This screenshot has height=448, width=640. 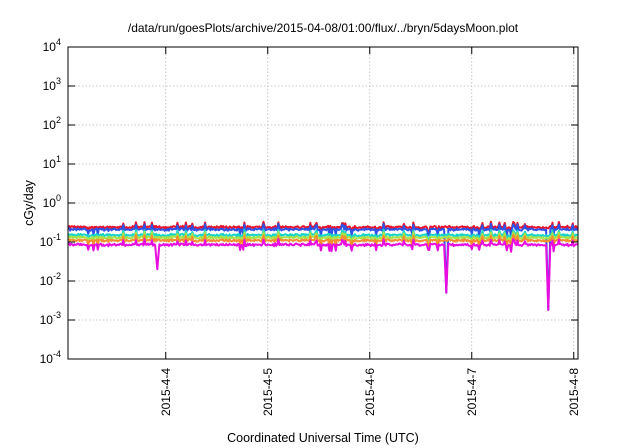 I want to click on y-tick-exponent: 4, so click(x=58, y=42).